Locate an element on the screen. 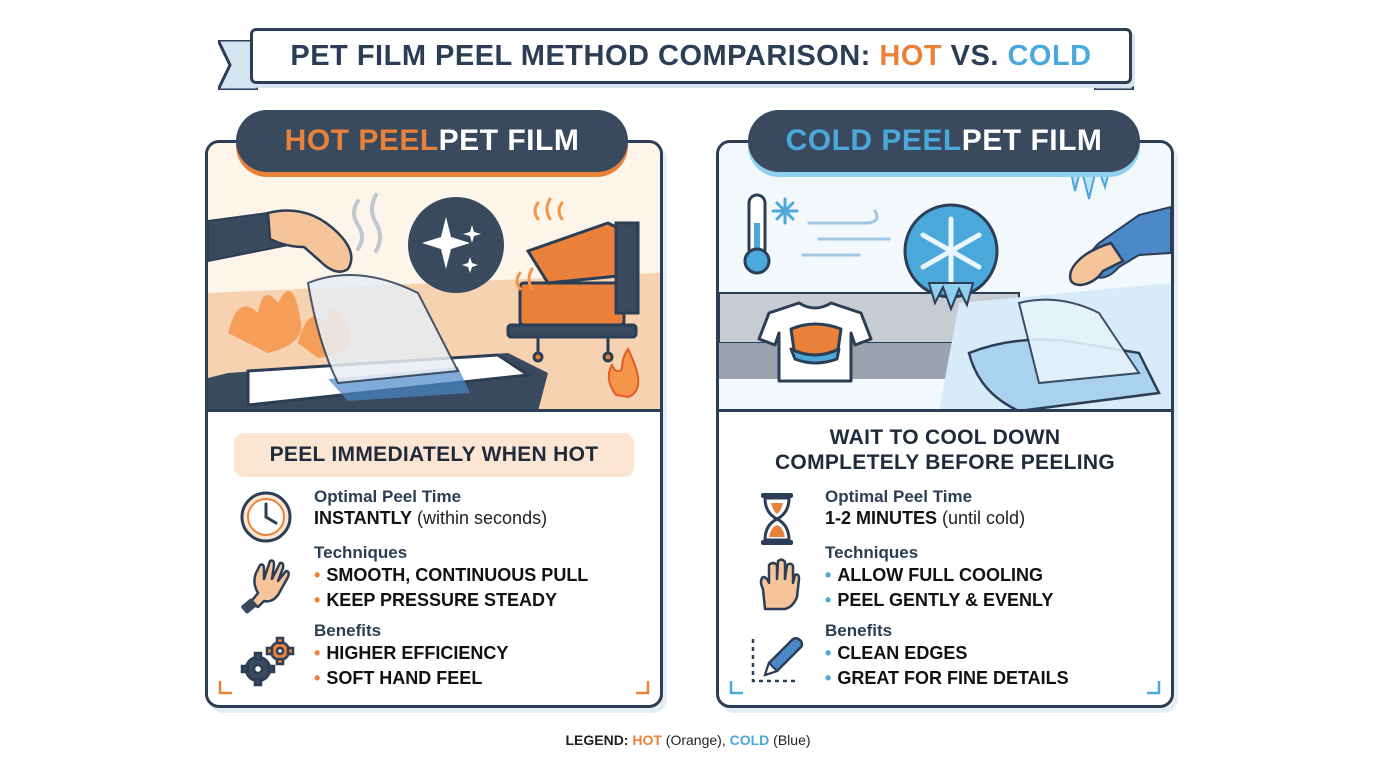 The width and height of the screenshot is (1376, 768). cold-scene-divider is located at coordinates (945, 410).